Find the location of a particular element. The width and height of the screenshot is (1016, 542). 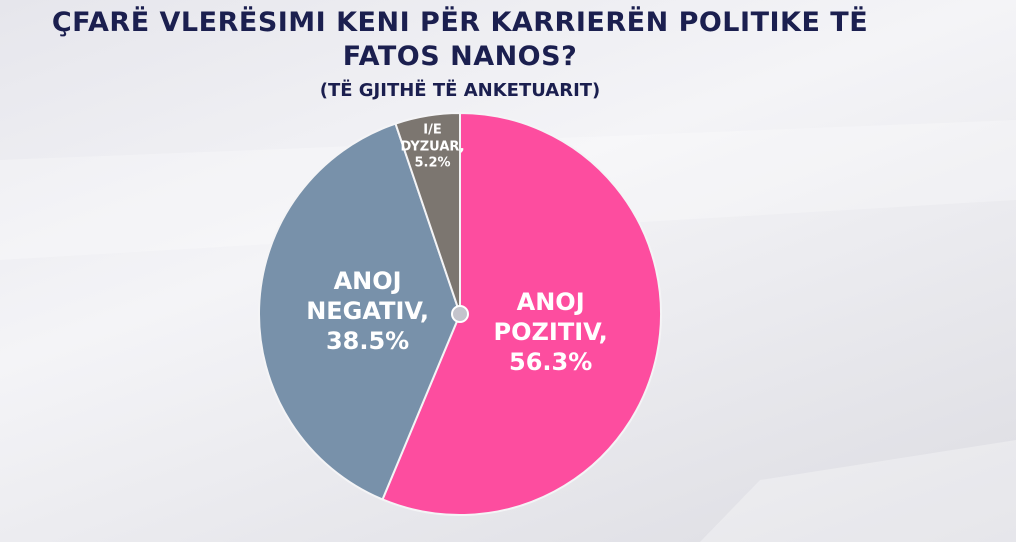

center-dot is located at coordinates (460, 314).